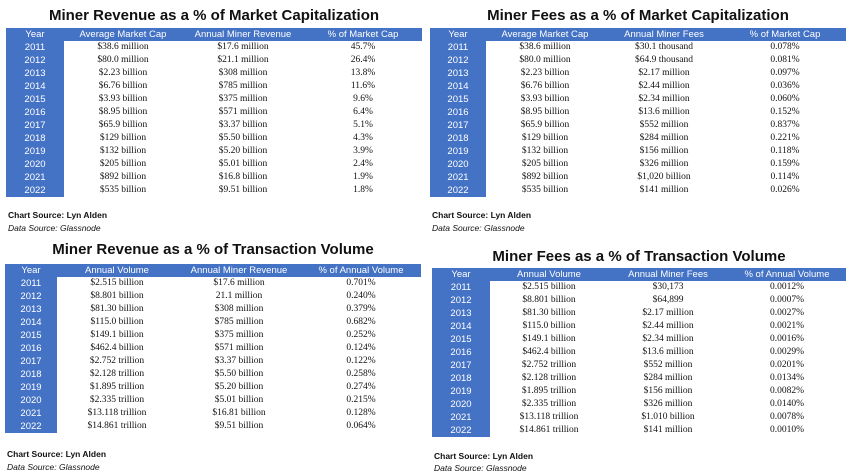 Image resolution: width=851 pixels, height=474 pixels. Describe the element at coordinates (664, 86) in the screenshot. I see `table-cell: $2.44 million` at that location.